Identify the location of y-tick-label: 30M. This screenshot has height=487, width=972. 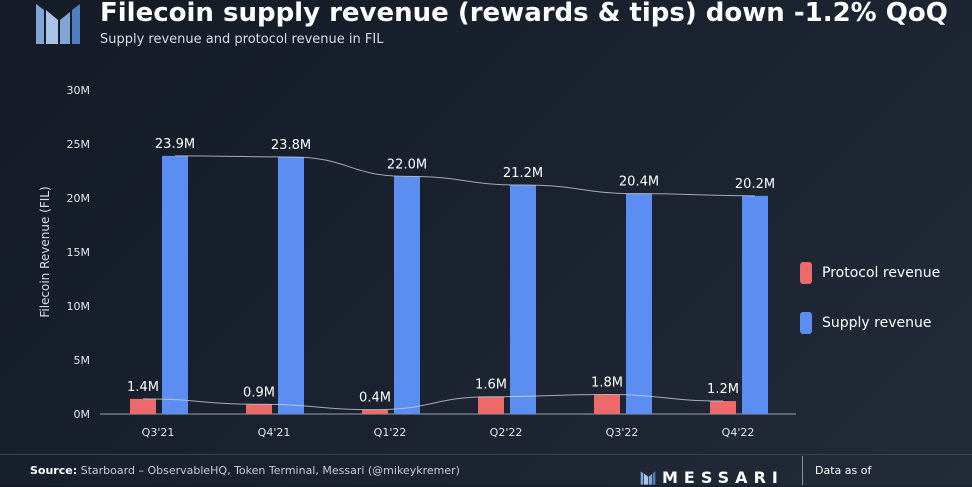
(79, 90).